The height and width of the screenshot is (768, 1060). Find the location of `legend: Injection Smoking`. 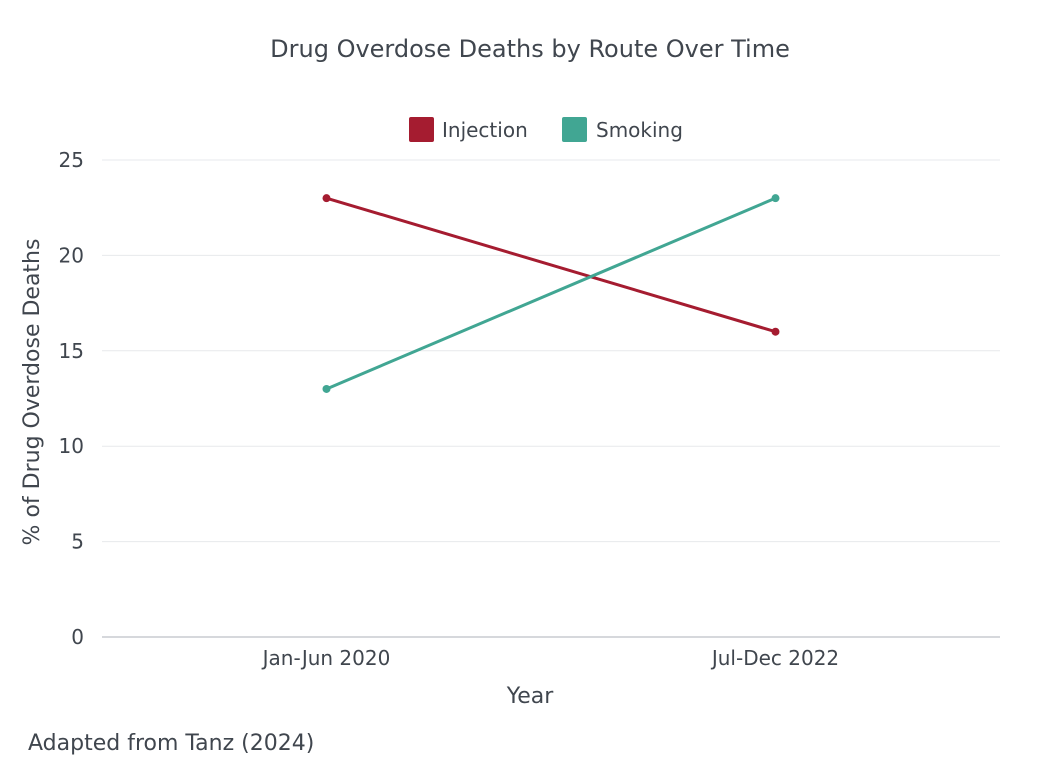

legend: Injection Smoking is located at coordinates (546, 129).